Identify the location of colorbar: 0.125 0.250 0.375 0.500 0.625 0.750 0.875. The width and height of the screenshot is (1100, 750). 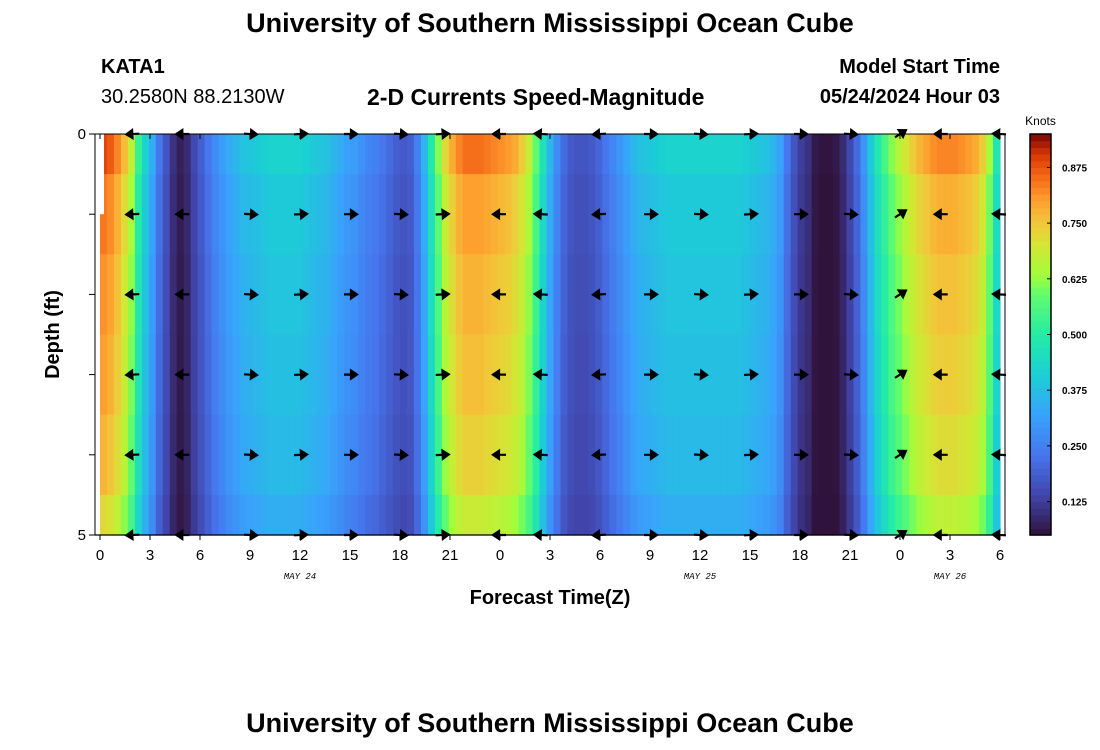
(1058, 334).